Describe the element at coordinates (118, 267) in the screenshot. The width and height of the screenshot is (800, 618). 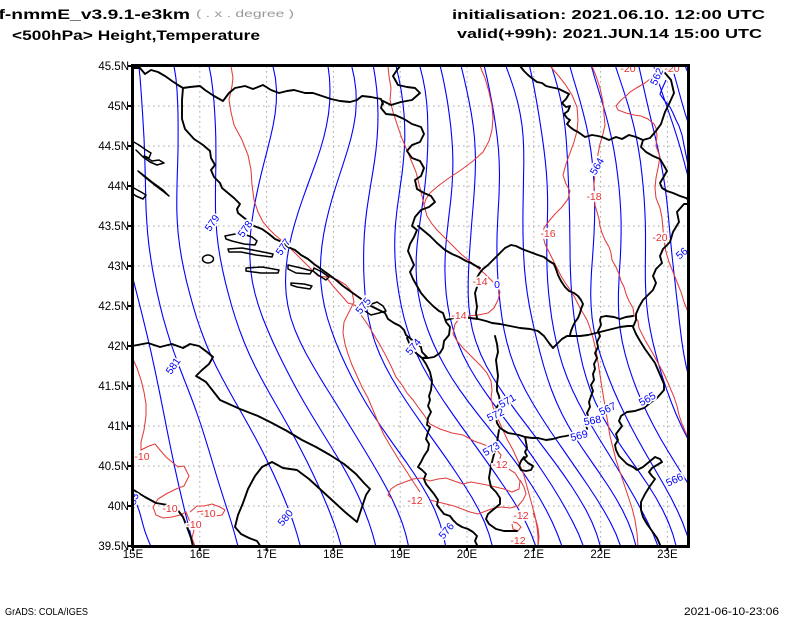
I see `svg-text: 43N` at that location.